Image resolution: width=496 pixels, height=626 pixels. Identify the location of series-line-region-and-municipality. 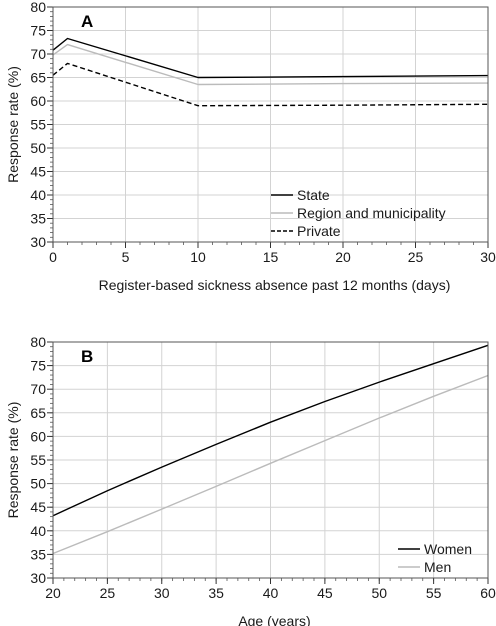
(270, 64).